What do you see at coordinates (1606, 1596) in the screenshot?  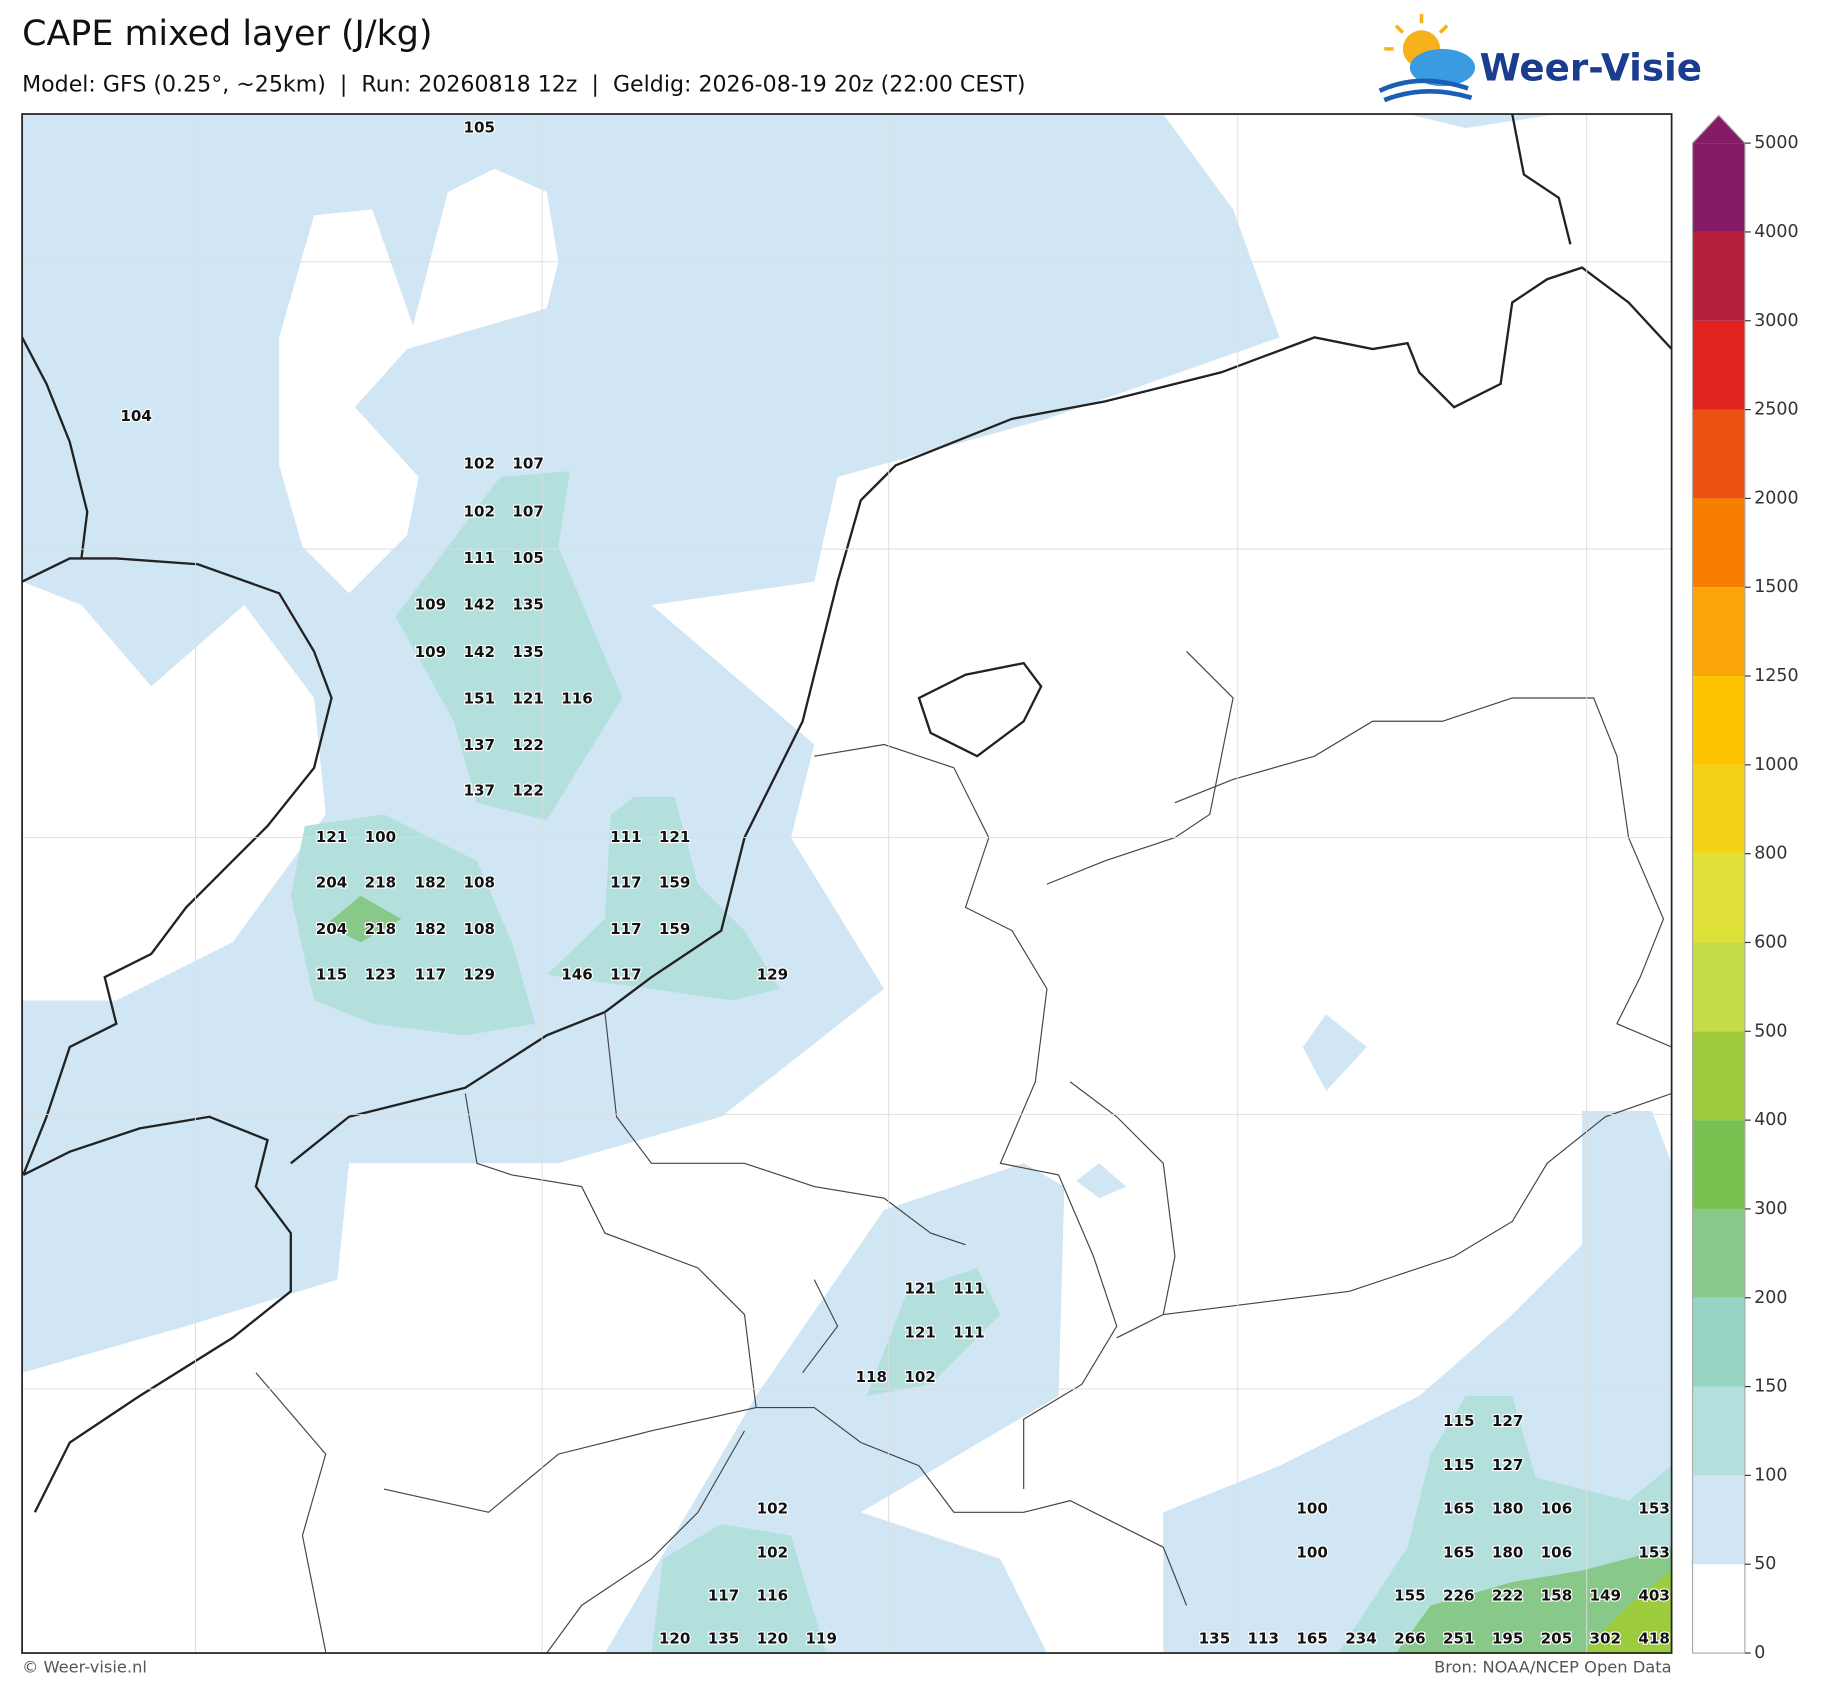 I see `value-label: 149` at bounding box center [1606, 1596].